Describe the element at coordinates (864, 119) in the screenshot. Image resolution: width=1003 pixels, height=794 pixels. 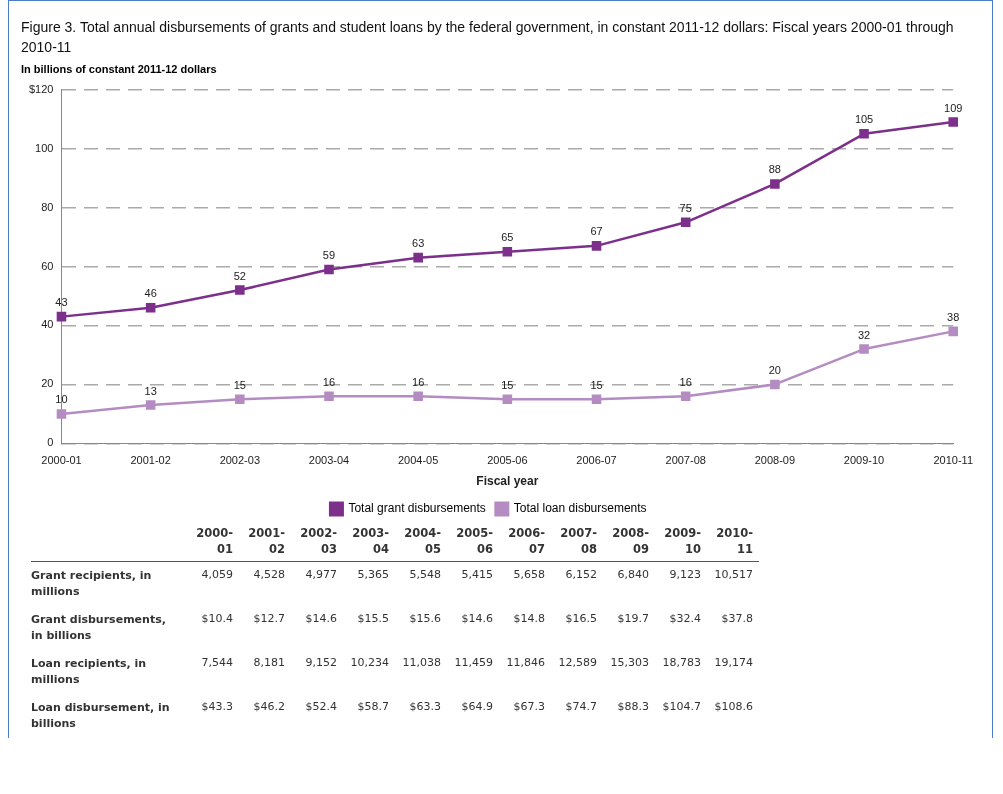
I see `data-label: 105` at that location.